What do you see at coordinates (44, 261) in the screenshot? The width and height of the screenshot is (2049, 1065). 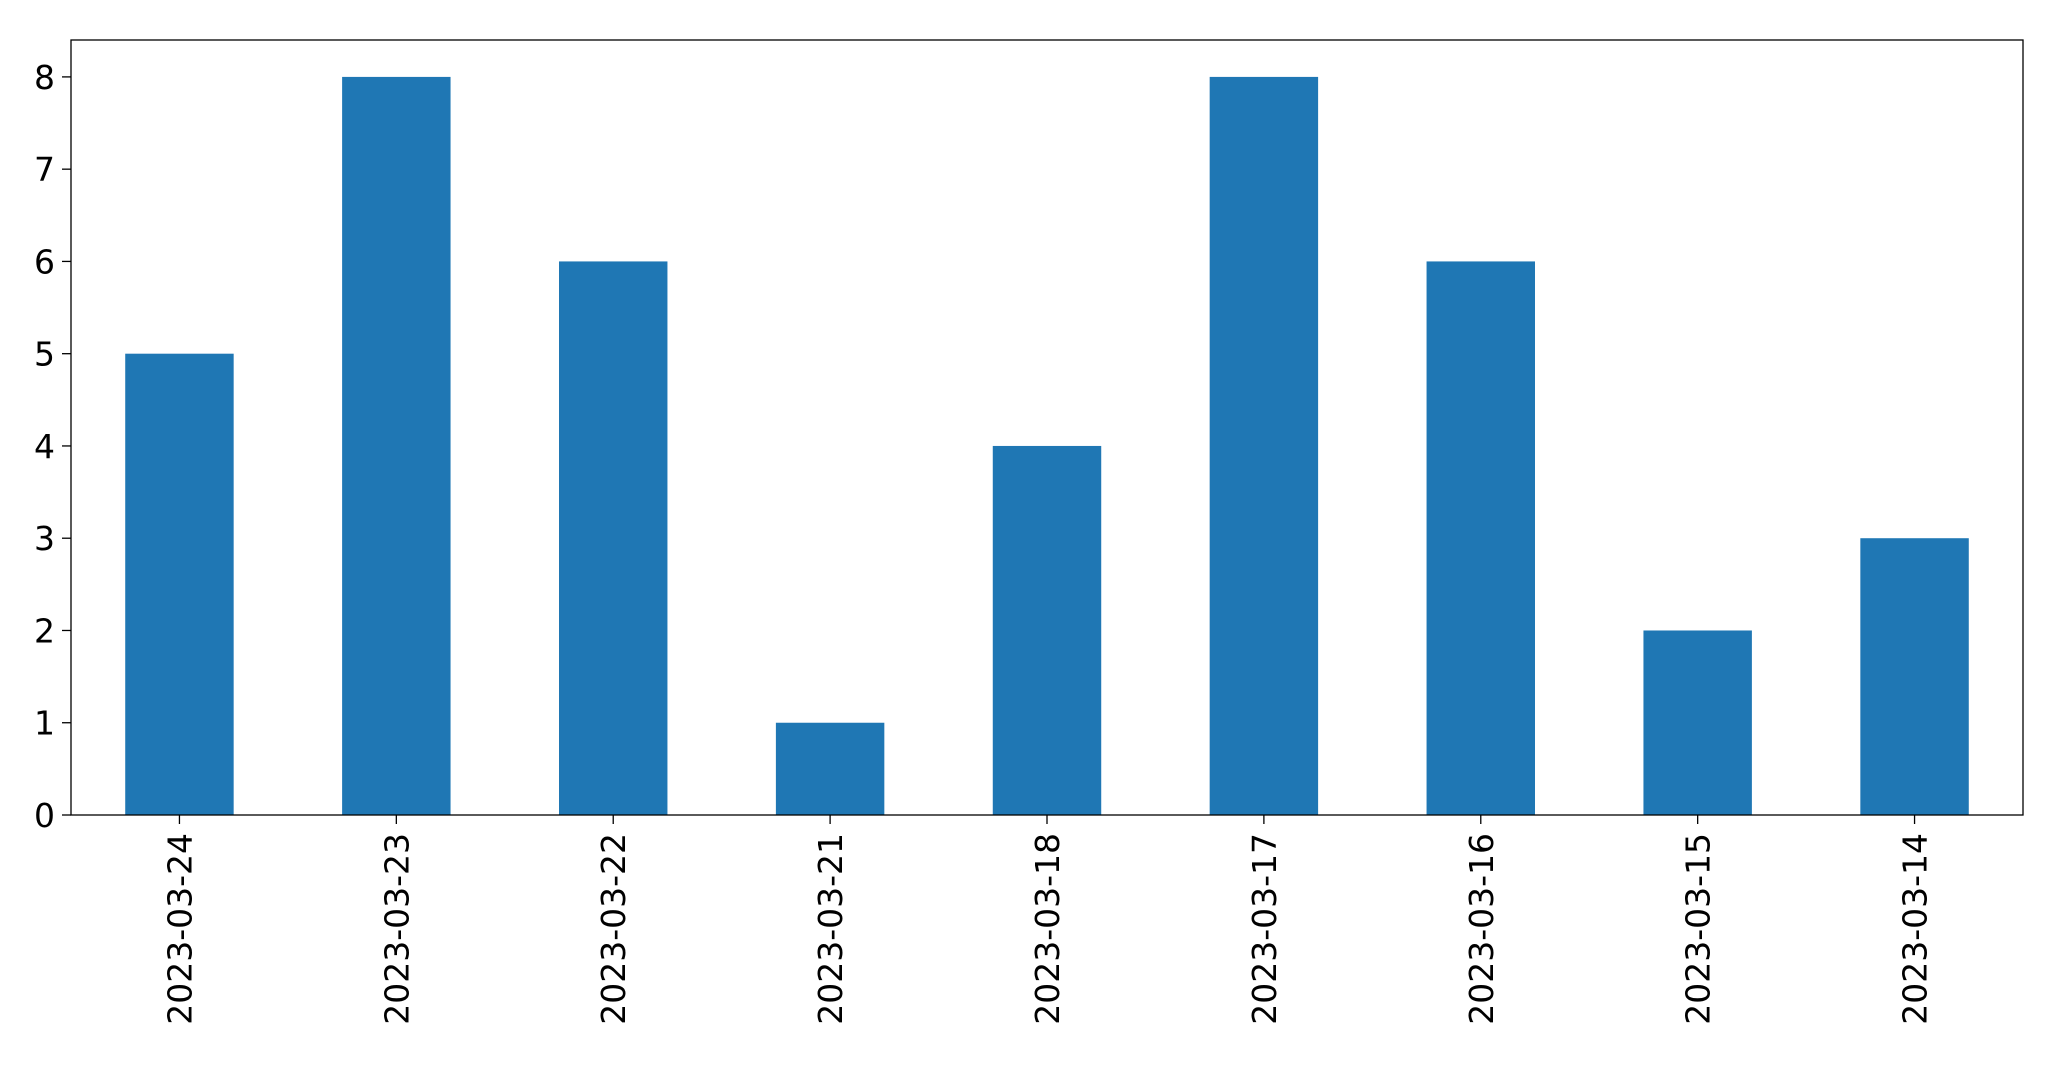 I see `y-tick-label: 6` at bounding box center [44, 261].